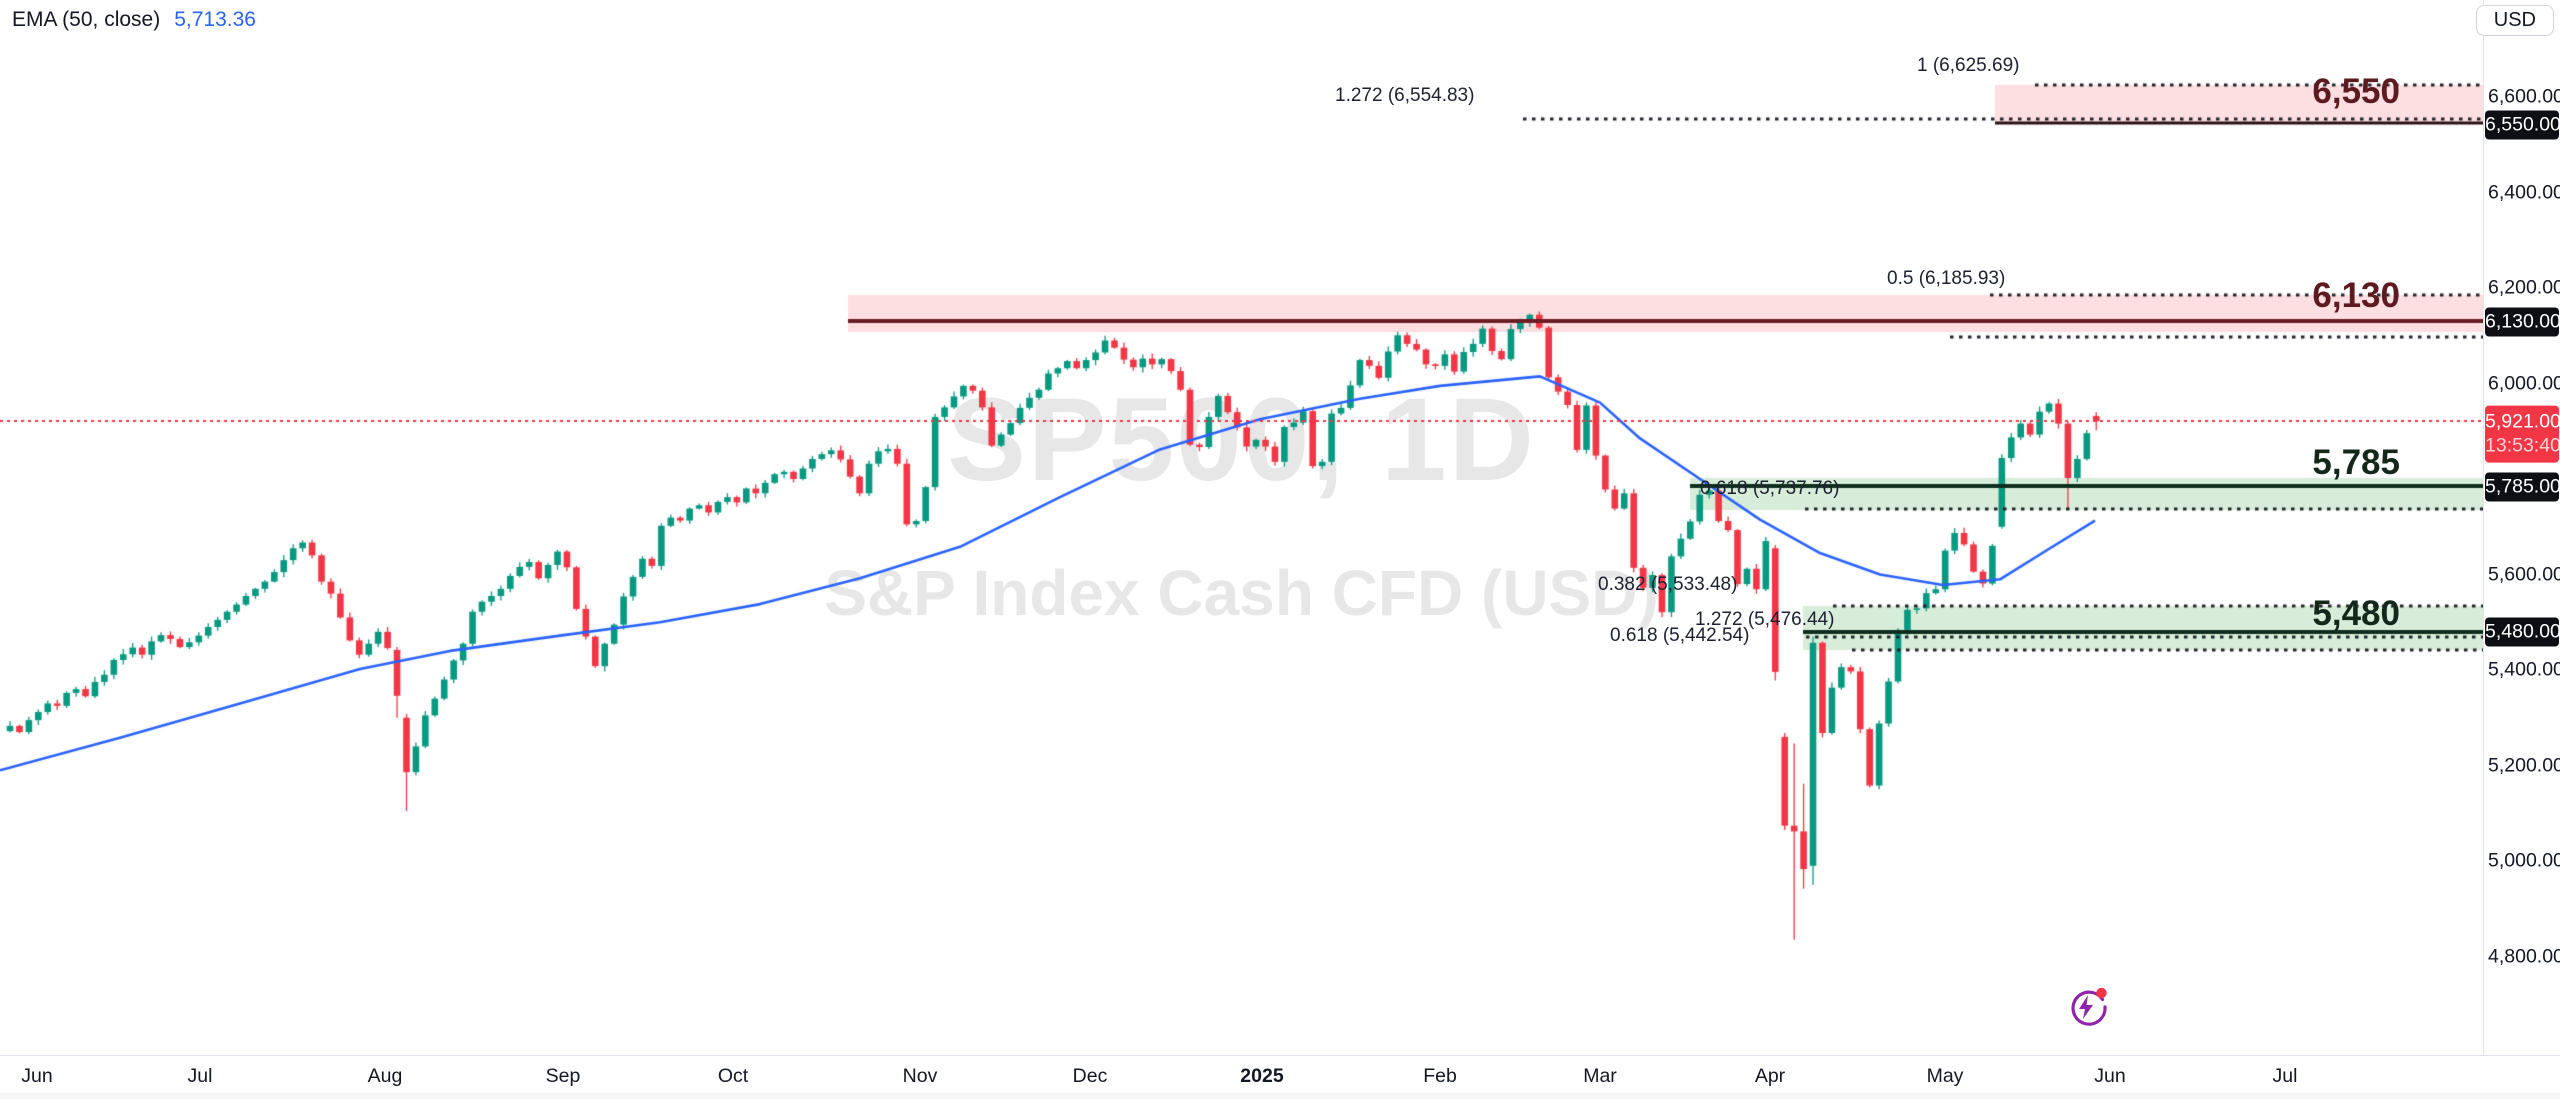 Image resolution: width=2560 pixels, height=1099 pixels. Describe the element at coordinates (2522, 446) in the screenshot. I see `countdown-timer: 13:53:40` at that location.